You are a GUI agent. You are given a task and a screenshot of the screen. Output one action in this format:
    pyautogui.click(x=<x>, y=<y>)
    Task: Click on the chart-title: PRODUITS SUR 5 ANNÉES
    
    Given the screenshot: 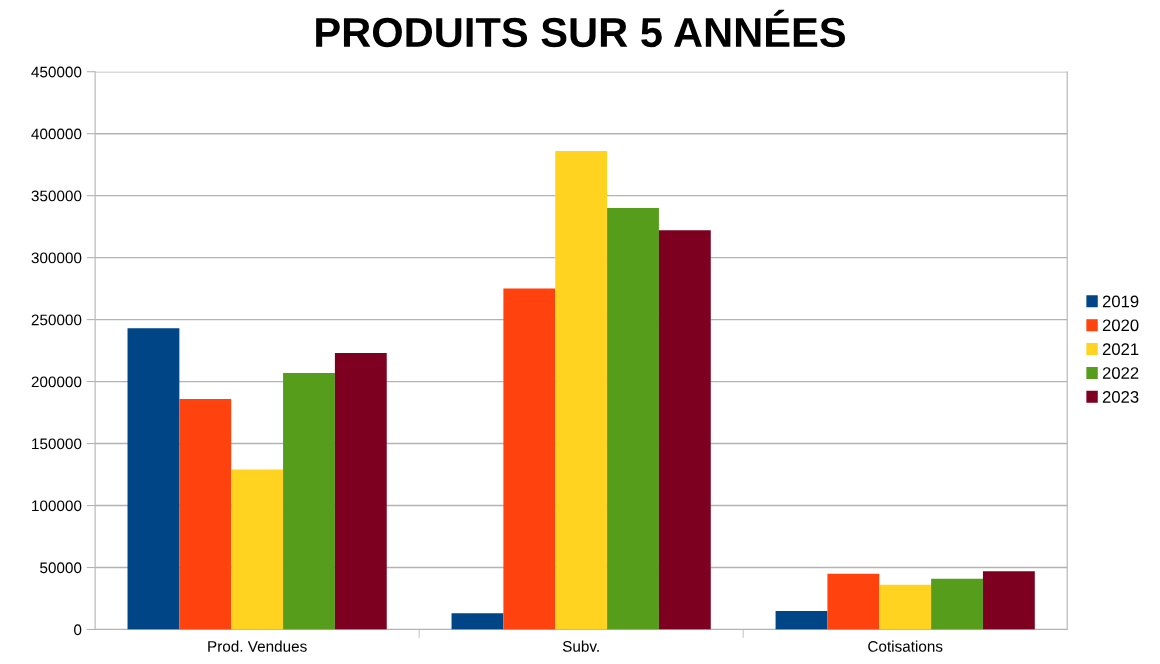 What is the action you would take?
    pyautogui.click(x=580, y=28)
    